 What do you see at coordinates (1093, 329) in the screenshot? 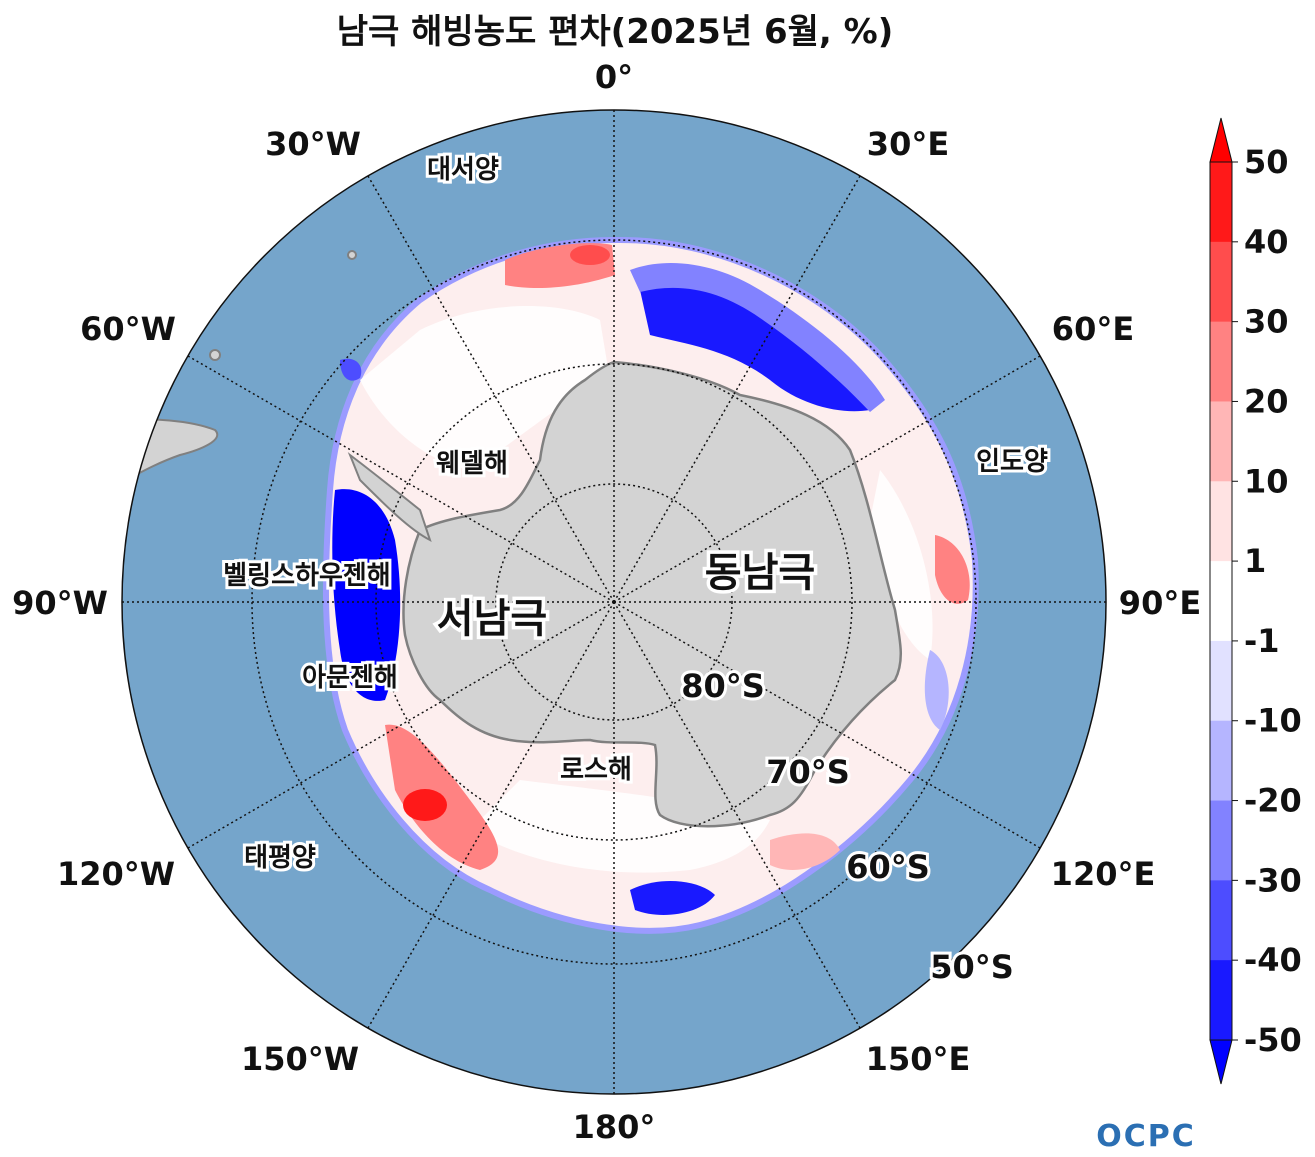
I see `lon-label-60e: 60°E` at bounding box center [1093, 329].